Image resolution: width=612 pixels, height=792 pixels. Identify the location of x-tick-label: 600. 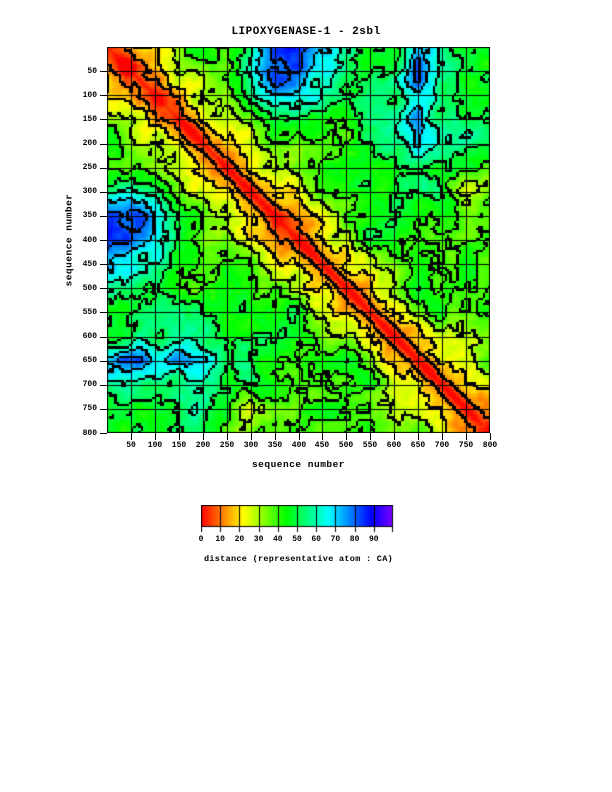
(394, 445).